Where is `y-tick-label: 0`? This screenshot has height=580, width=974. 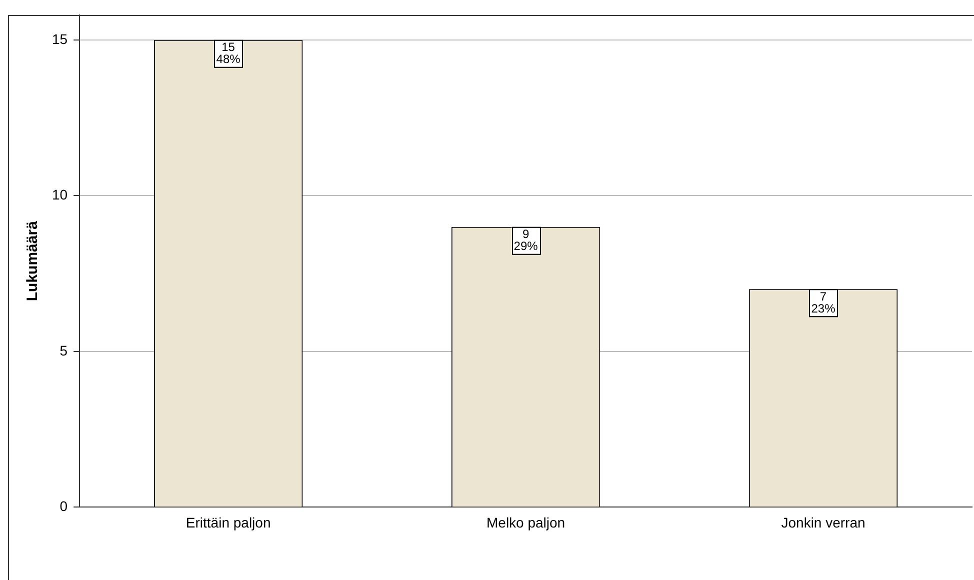 y-tick-label: 0 is located at coordinates (64, 506).